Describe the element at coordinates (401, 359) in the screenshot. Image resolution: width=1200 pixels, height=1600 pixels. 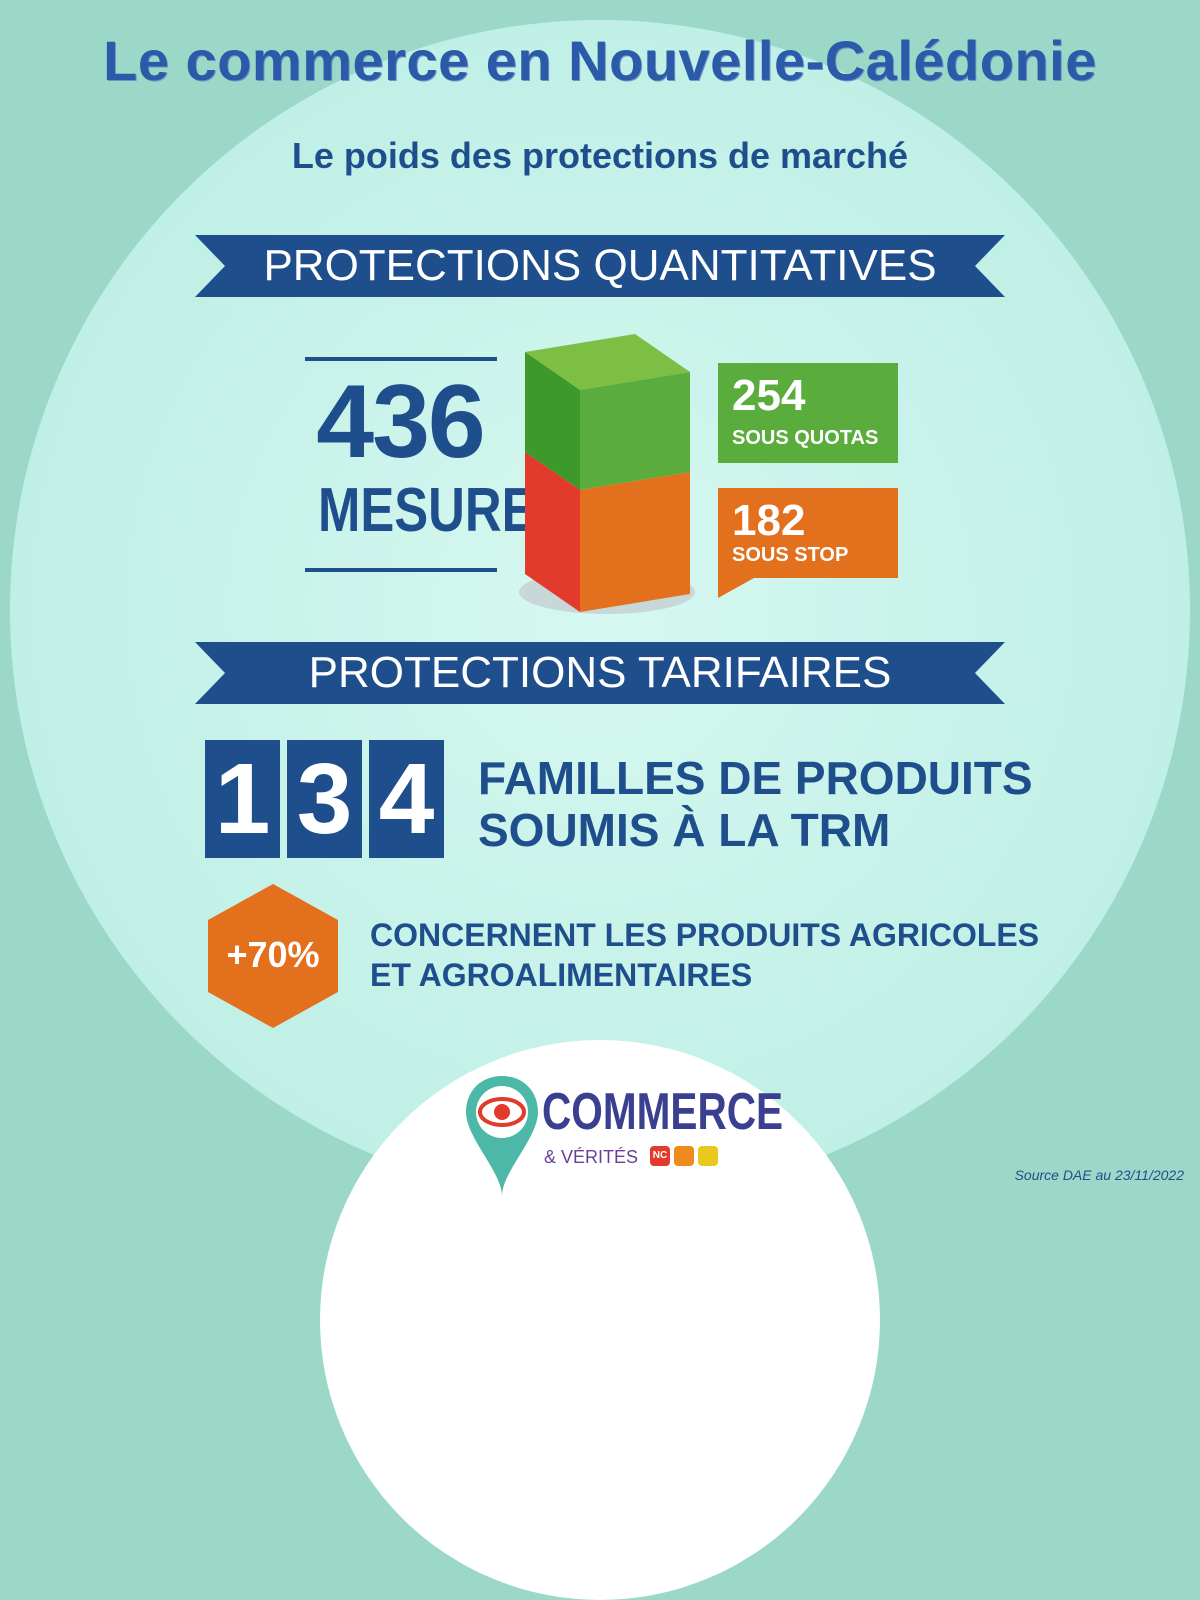
I see `divider-top` at that location.